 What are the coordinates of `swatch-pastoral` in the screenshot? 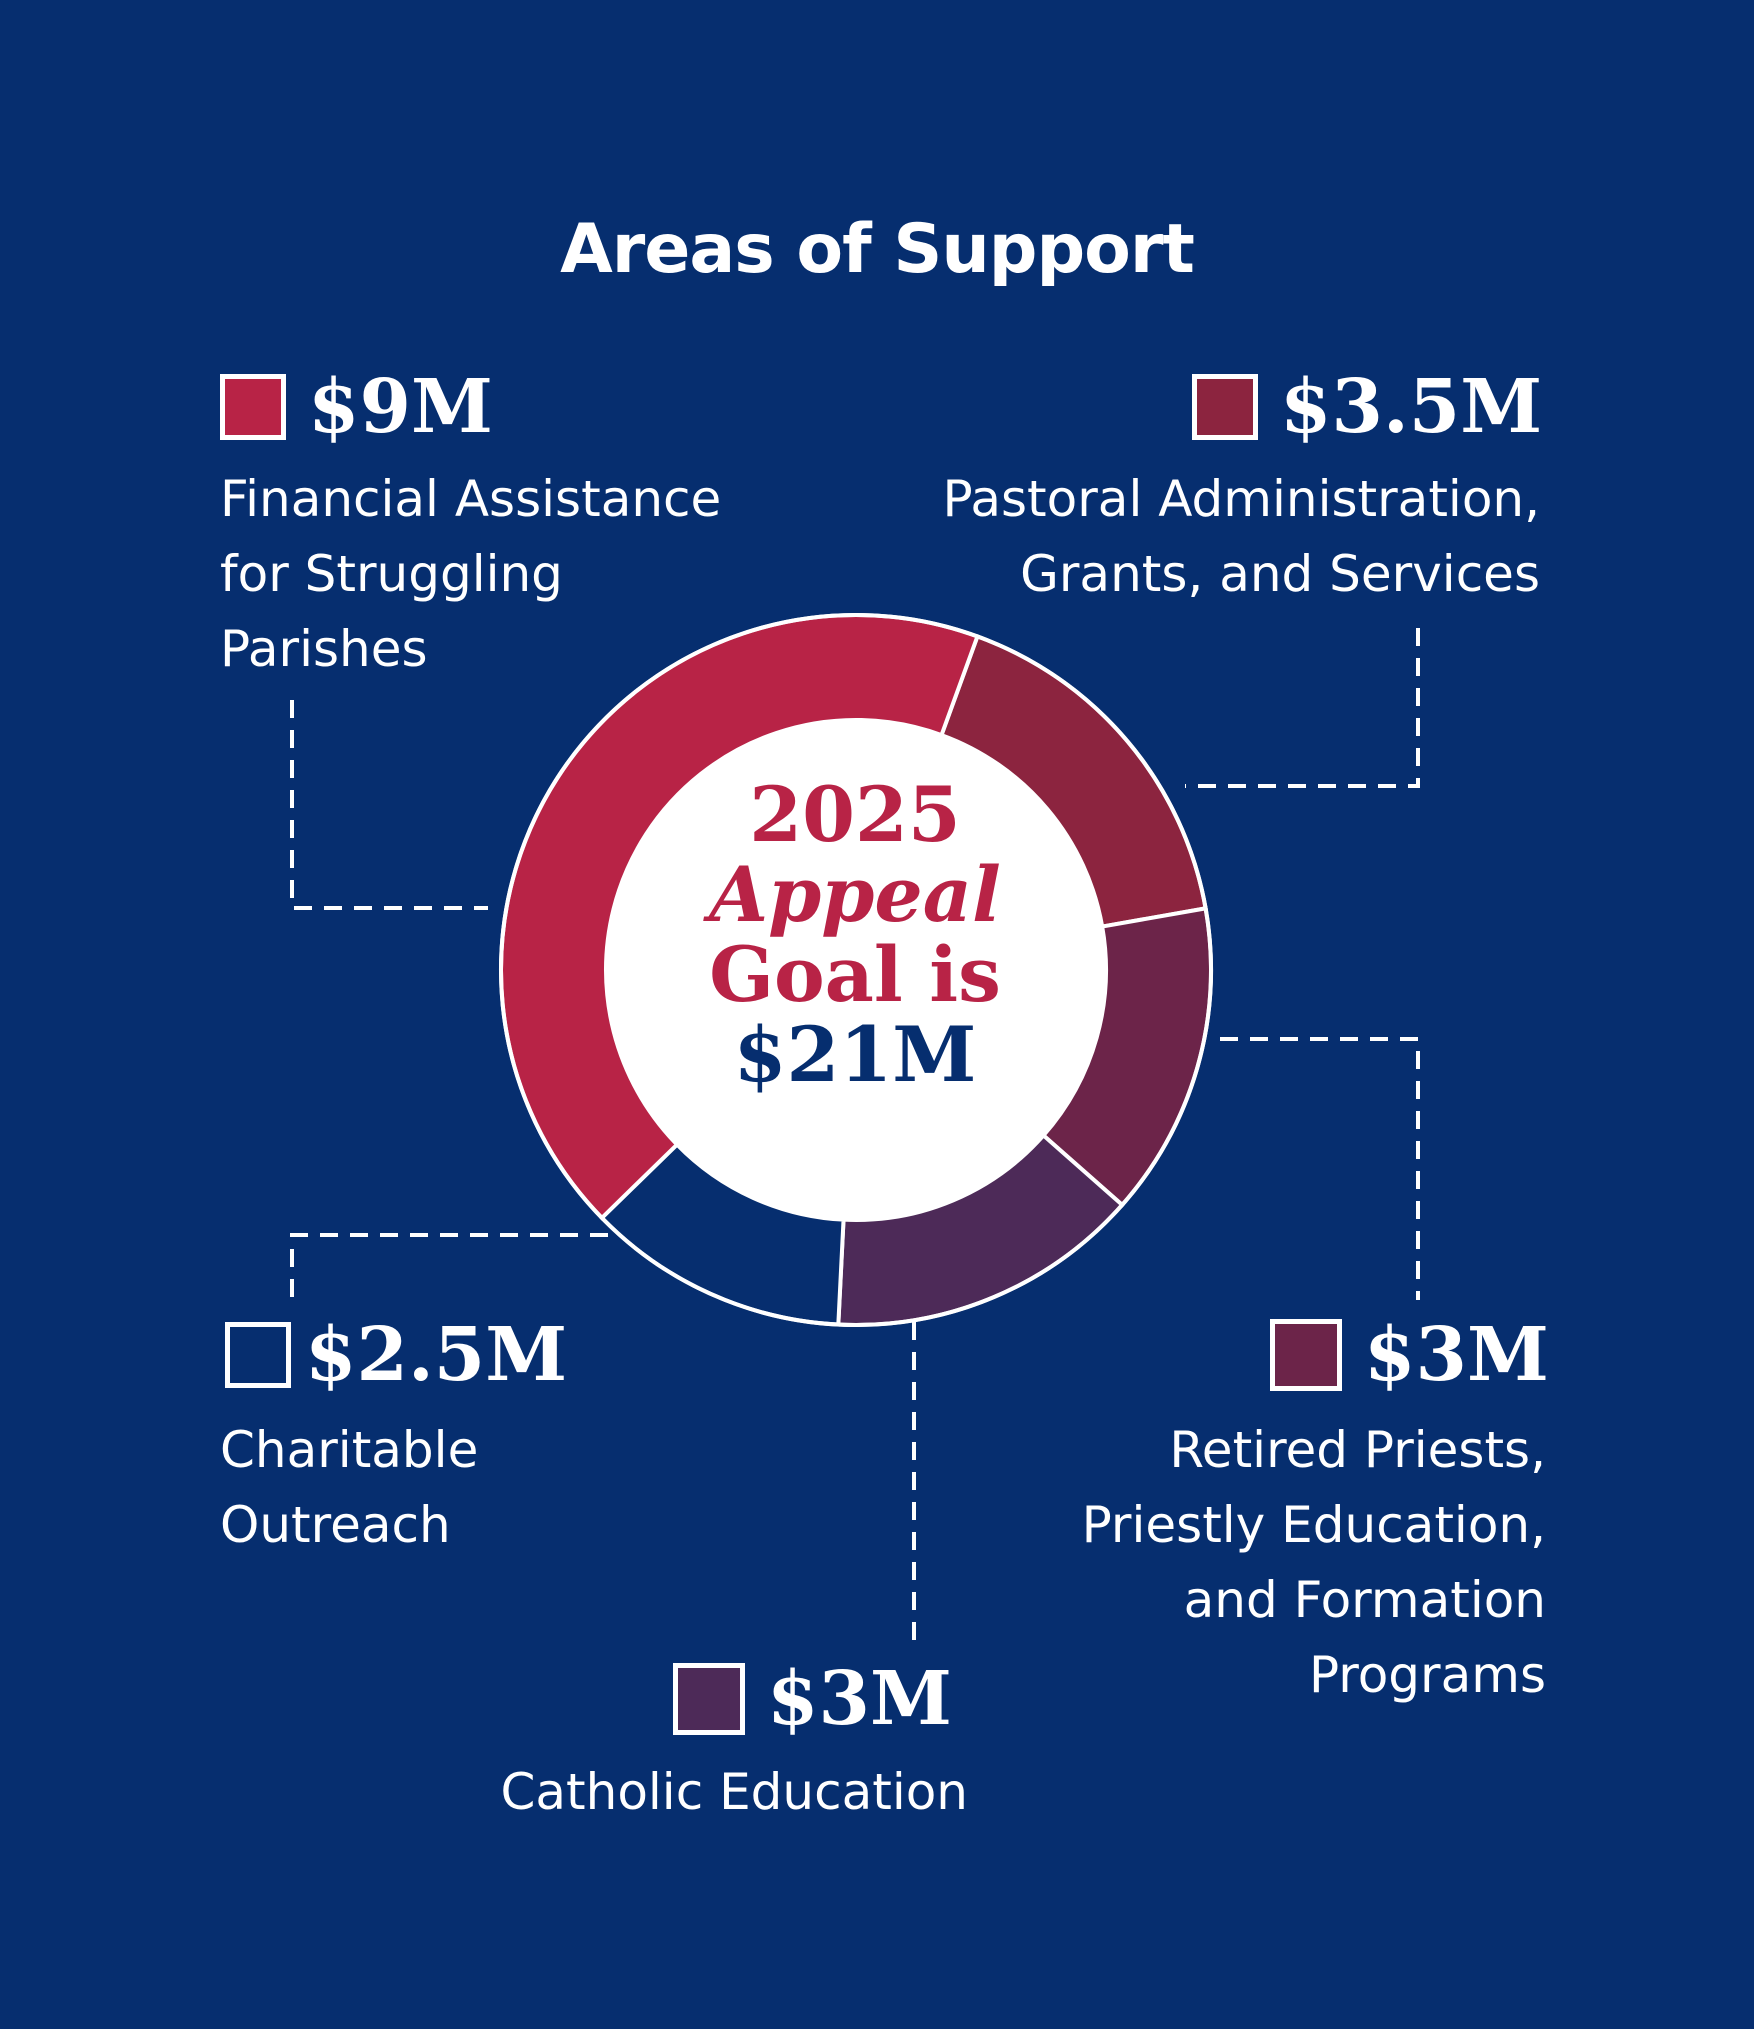 It's located at (1225, 407).